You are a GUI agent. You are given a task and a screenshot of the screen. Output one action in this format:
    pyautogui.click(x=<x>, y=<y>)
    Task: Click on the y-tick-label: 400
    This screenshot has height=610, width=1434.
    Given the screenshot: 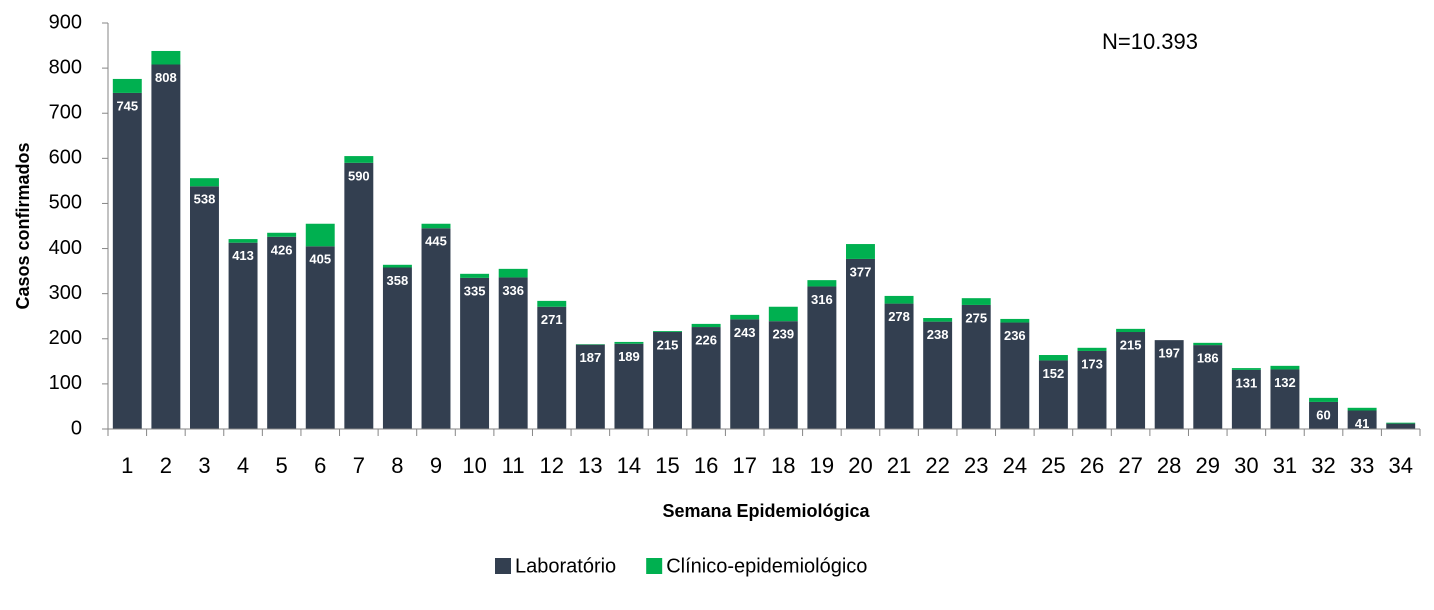 What is the action you would take?
    pyautogui.click(x=65, y=248)
    